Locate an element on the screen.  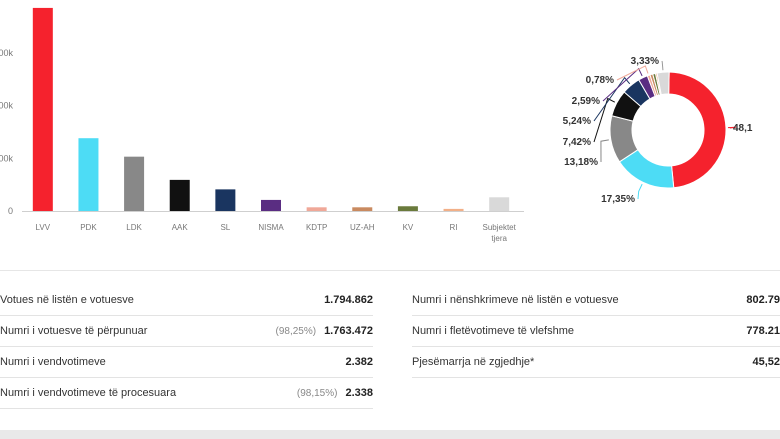
donut-slice-label: 17,35% is located at coordinates (618, 199).